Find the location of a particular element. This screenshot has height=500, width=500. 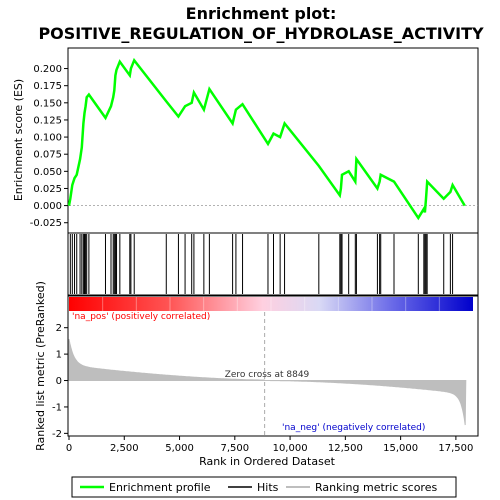

es-y-axis-label: Enrichment score (ES) is located at coordinates (18, 140).